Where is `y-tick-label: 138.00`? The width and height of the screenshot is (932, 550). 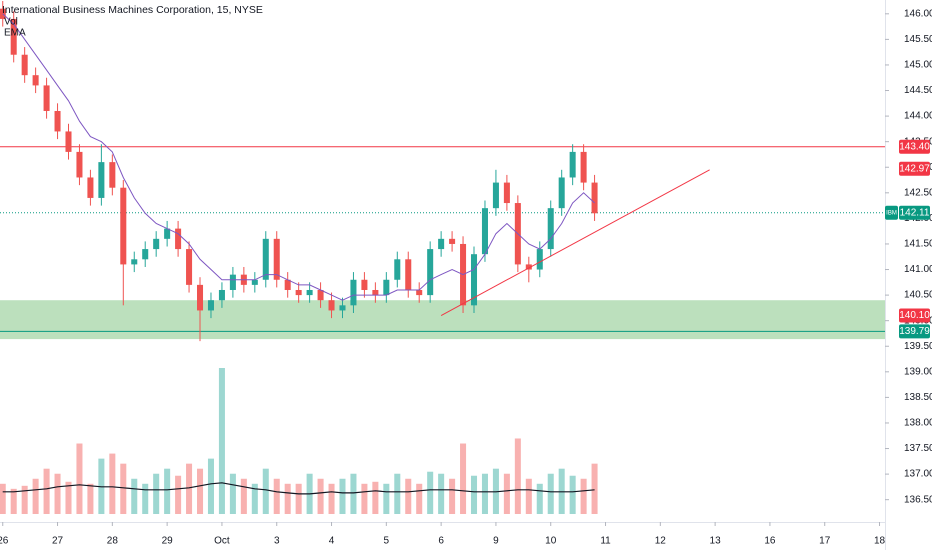
y-tick-label: 138.00 is located at coordinates (918, 423).